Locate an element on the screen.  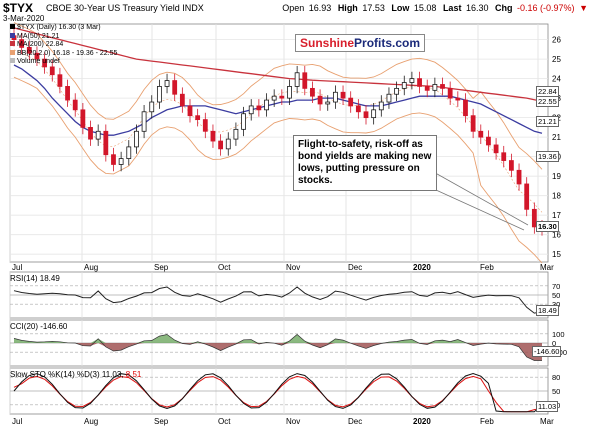
last-value: 16.30 is located at coordinates (477, 8).